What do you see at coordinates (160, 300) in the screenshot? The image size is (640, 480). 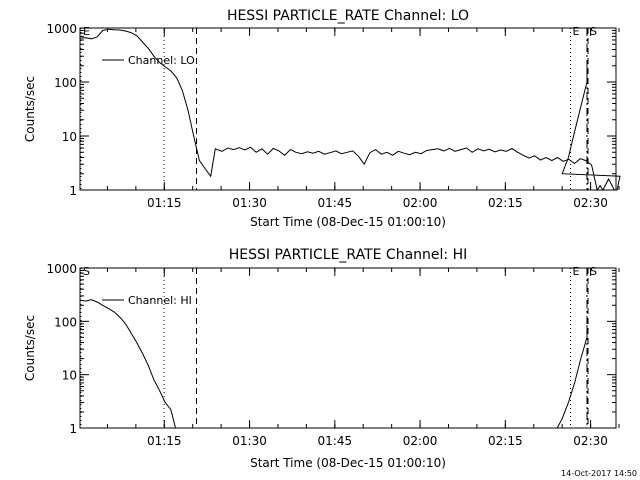 I see `legend-label: Channel: HI` at bounding box center [160, 300].